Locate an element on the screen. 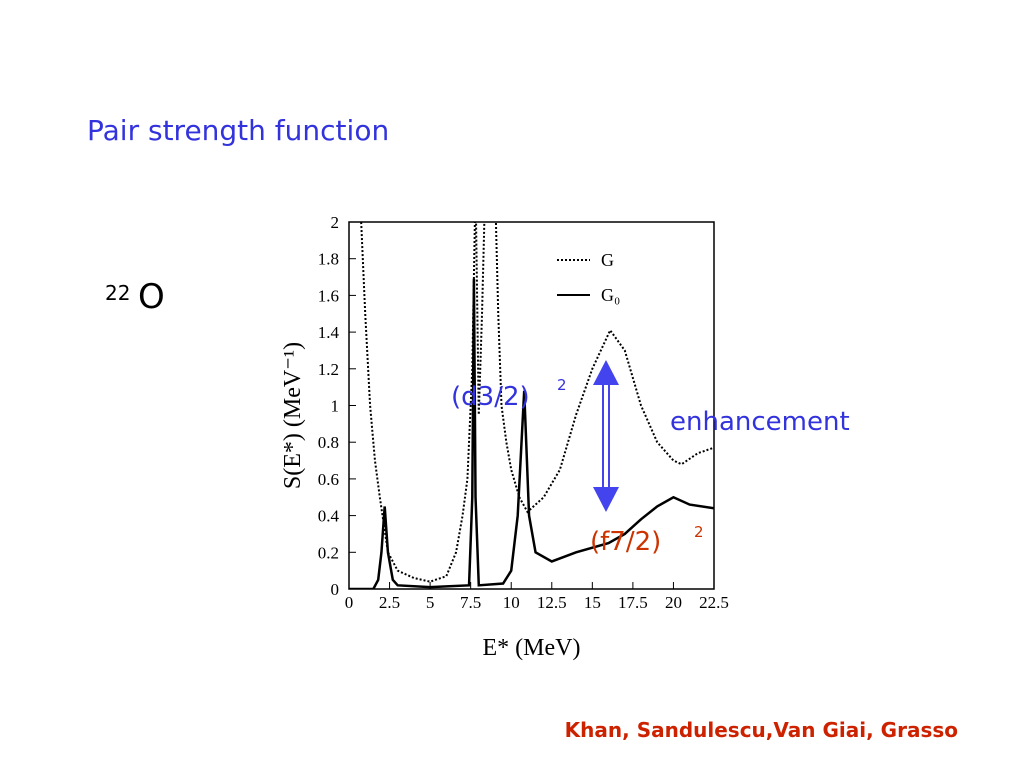  legend-label: G₀ is located at coordinates (610, 295).